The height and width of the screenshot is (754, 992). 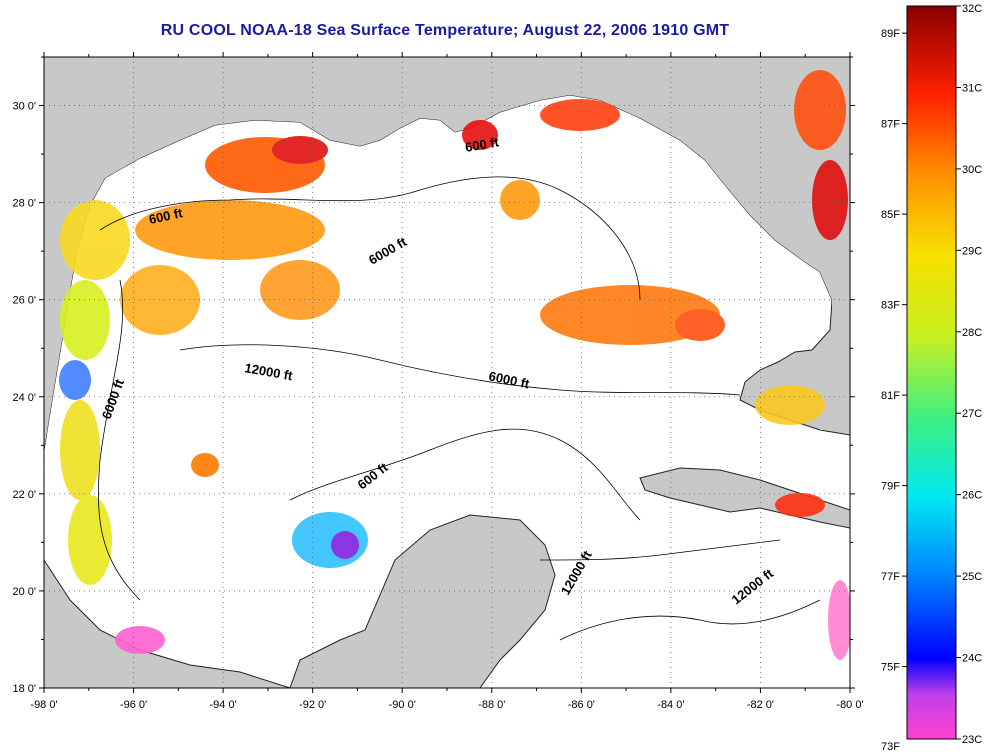 What do you see at coordinates (422, 601) in the screenshot?
I see `yucatan-peninsula` at bounding box center [422, 601].